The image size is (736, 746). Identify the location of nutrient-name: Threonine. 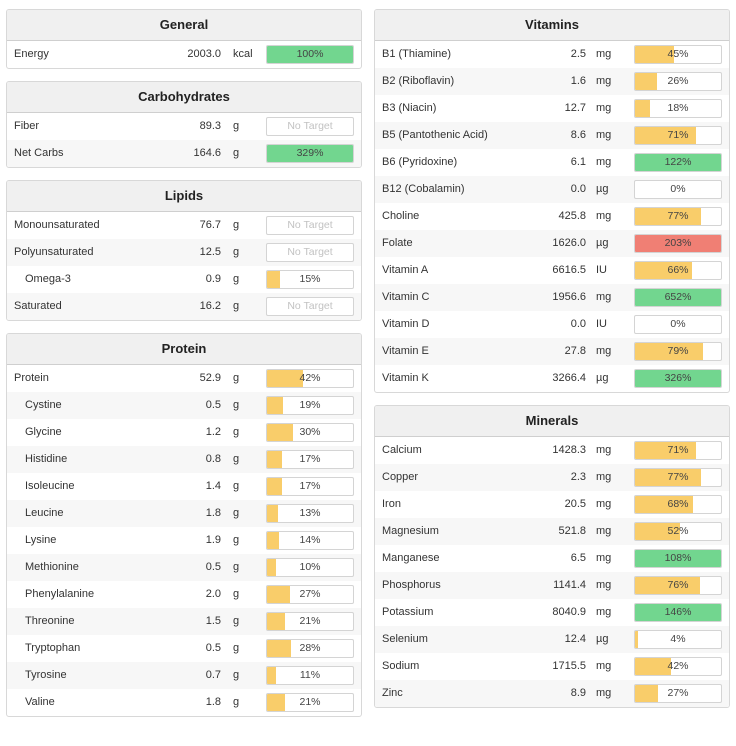
(50, 621).